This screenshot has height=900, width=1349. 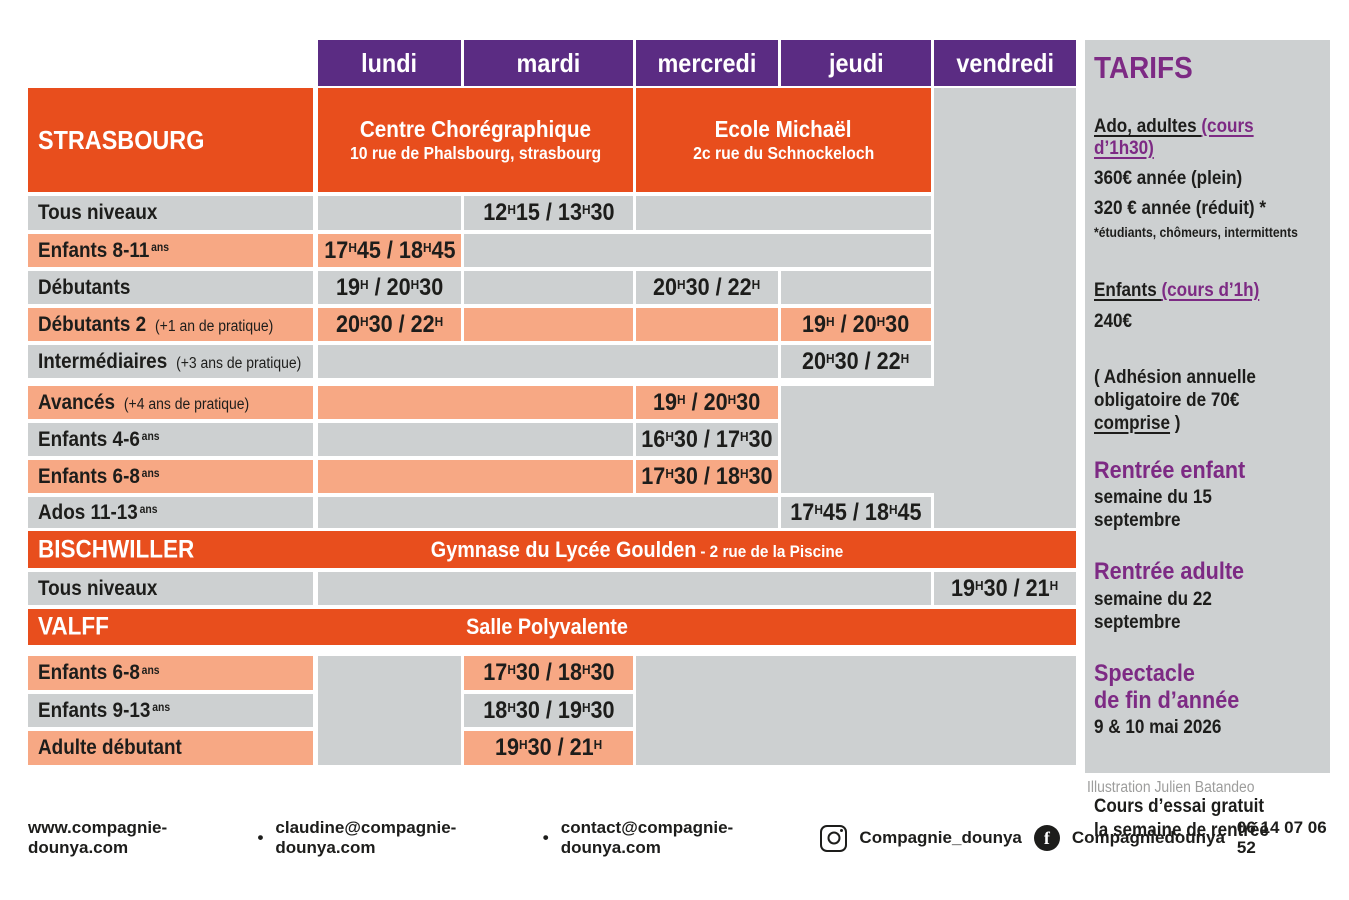 What do you see at coordinates (1180, 209) in the screenshot?
I see `sidebar-text: 320 € année (réduit) *` at bounding box center [1180, 209].